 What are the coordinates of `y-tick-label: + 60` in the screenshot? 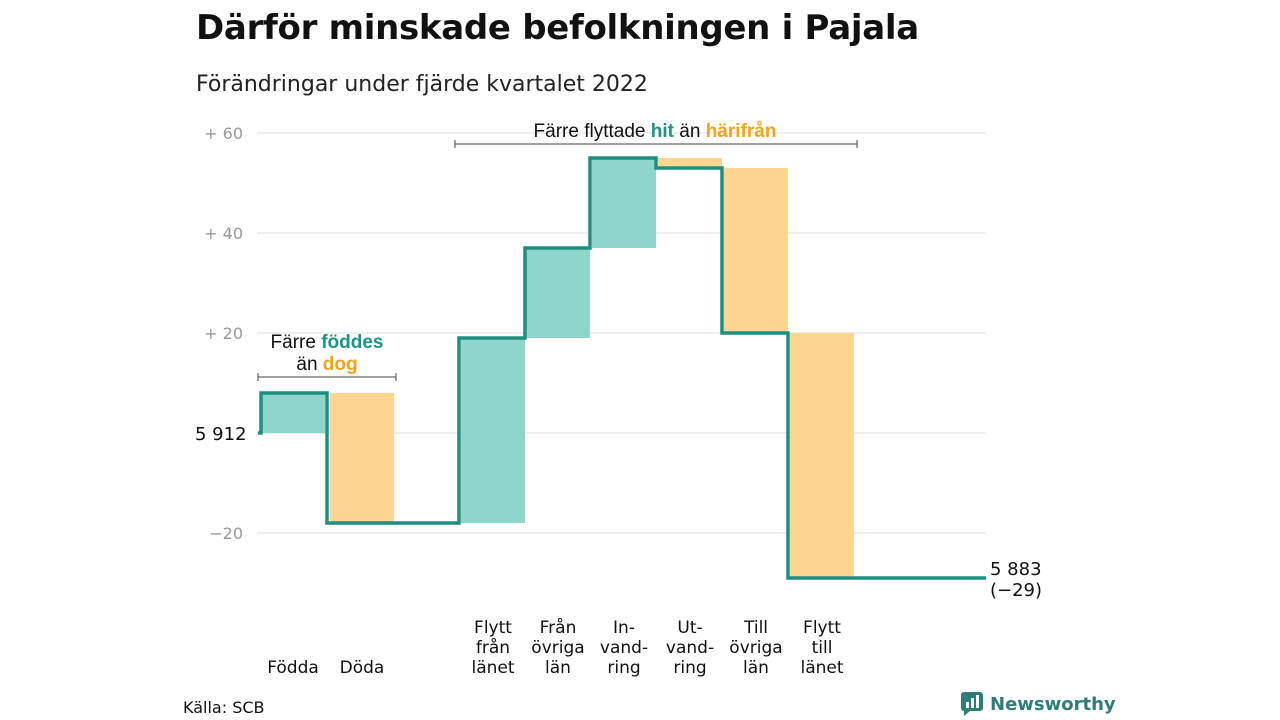 It's located at (223, 133).